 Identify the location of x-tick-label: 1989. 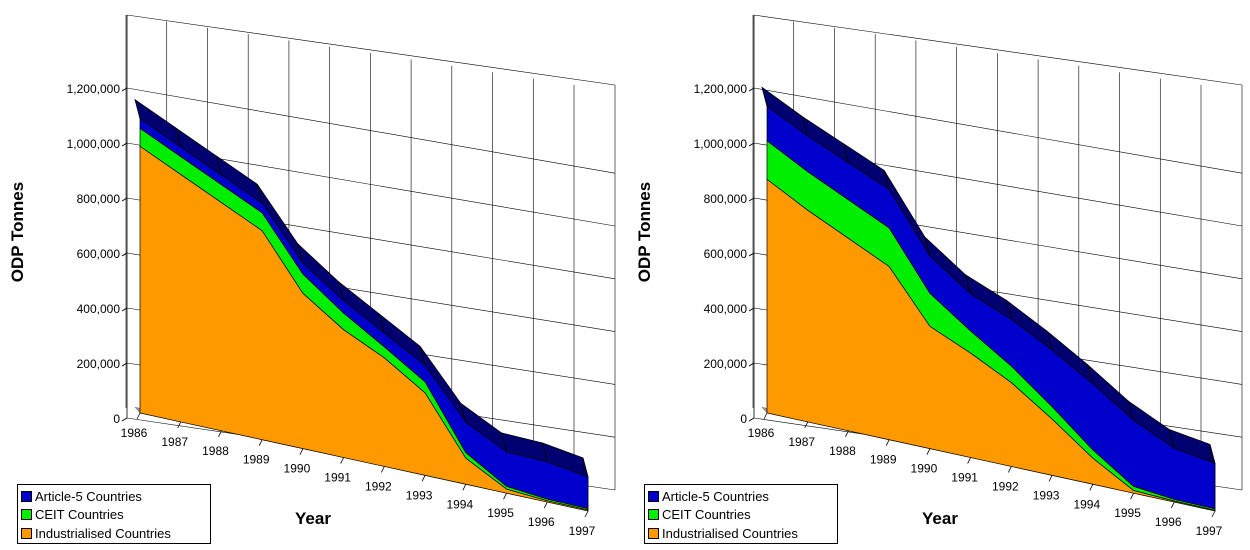
(883, 460).